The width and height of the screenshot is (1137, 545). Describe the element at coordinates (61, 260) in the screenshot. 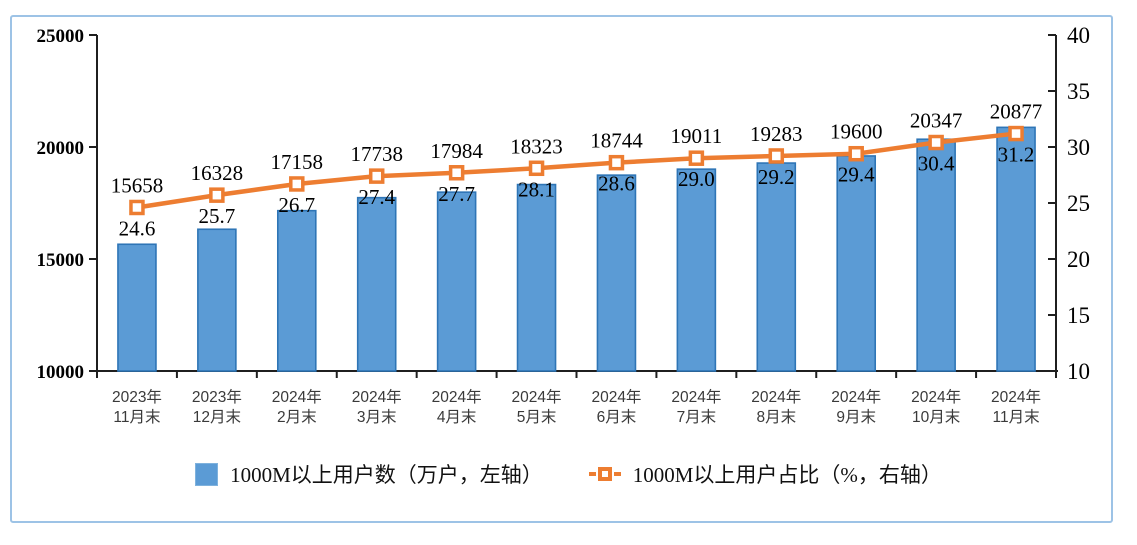

I see `left-axis-tick-label: 15000` at that location.